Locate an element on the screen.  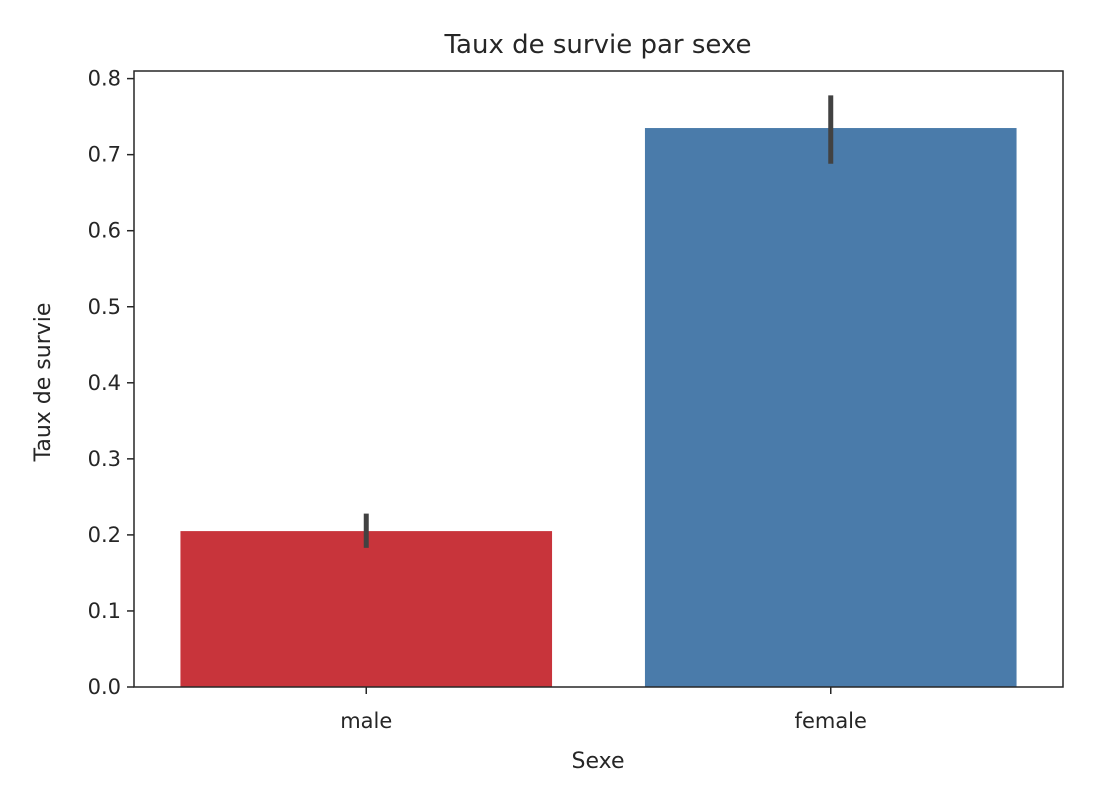
y-tick-label: 0.8 is located at coordinates (104, 79).